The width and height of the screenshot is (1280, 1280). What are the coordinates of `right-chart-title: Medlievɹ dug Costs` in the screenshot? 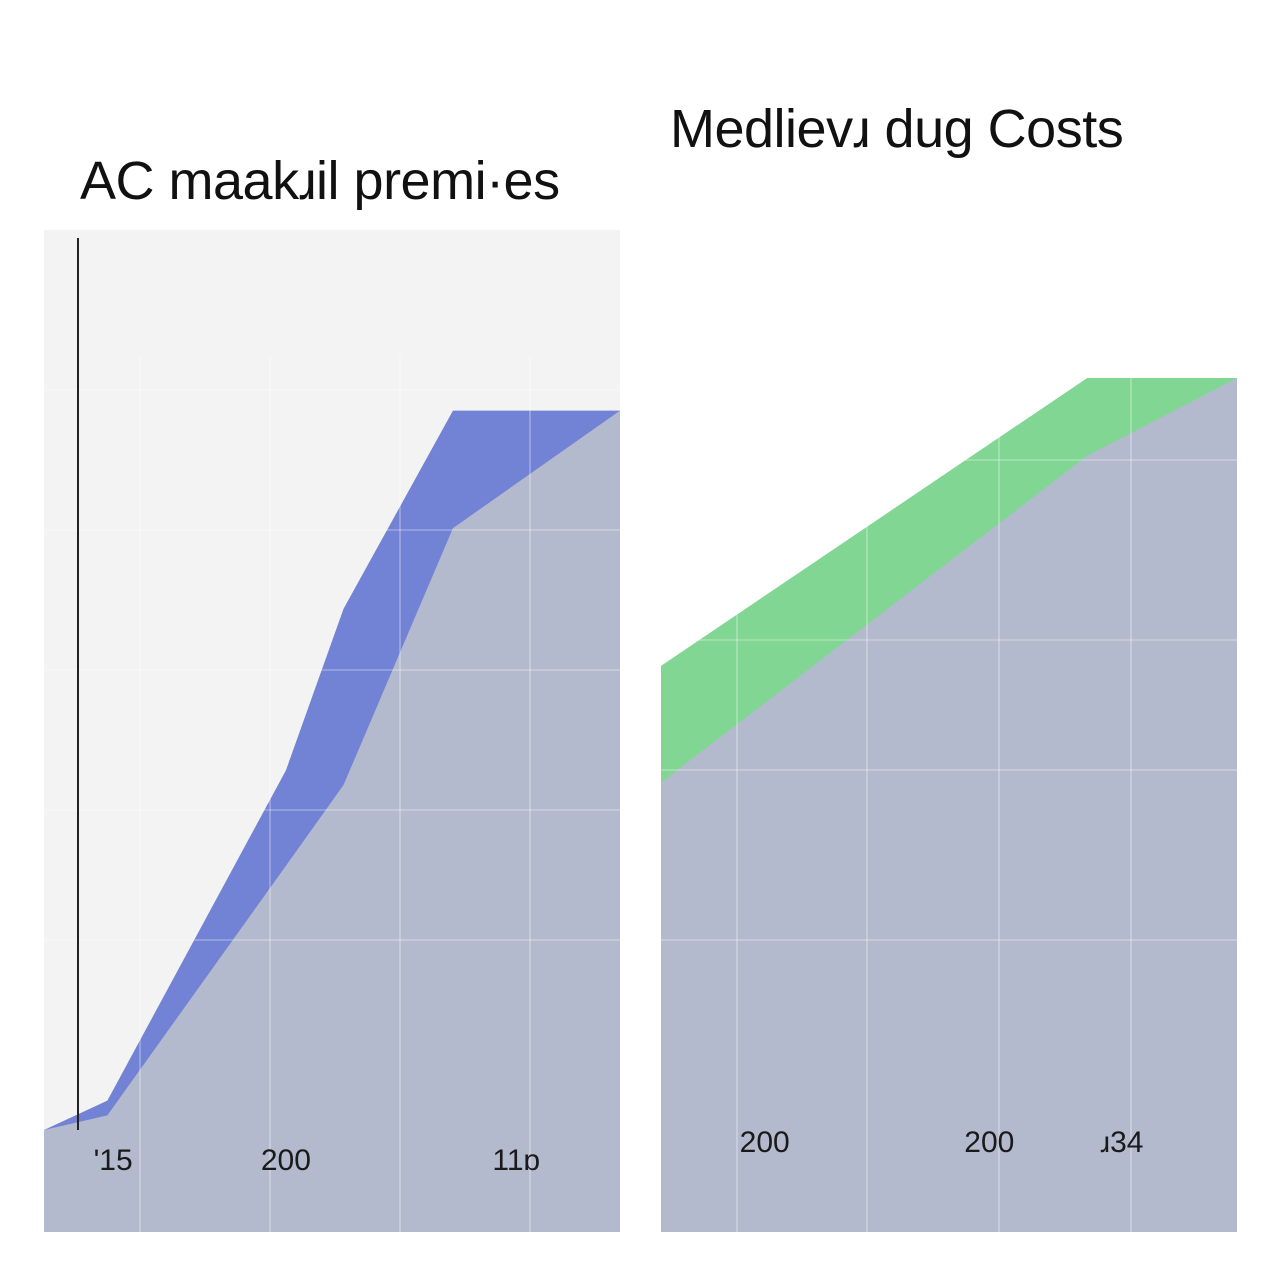 It's located at (897, 129).